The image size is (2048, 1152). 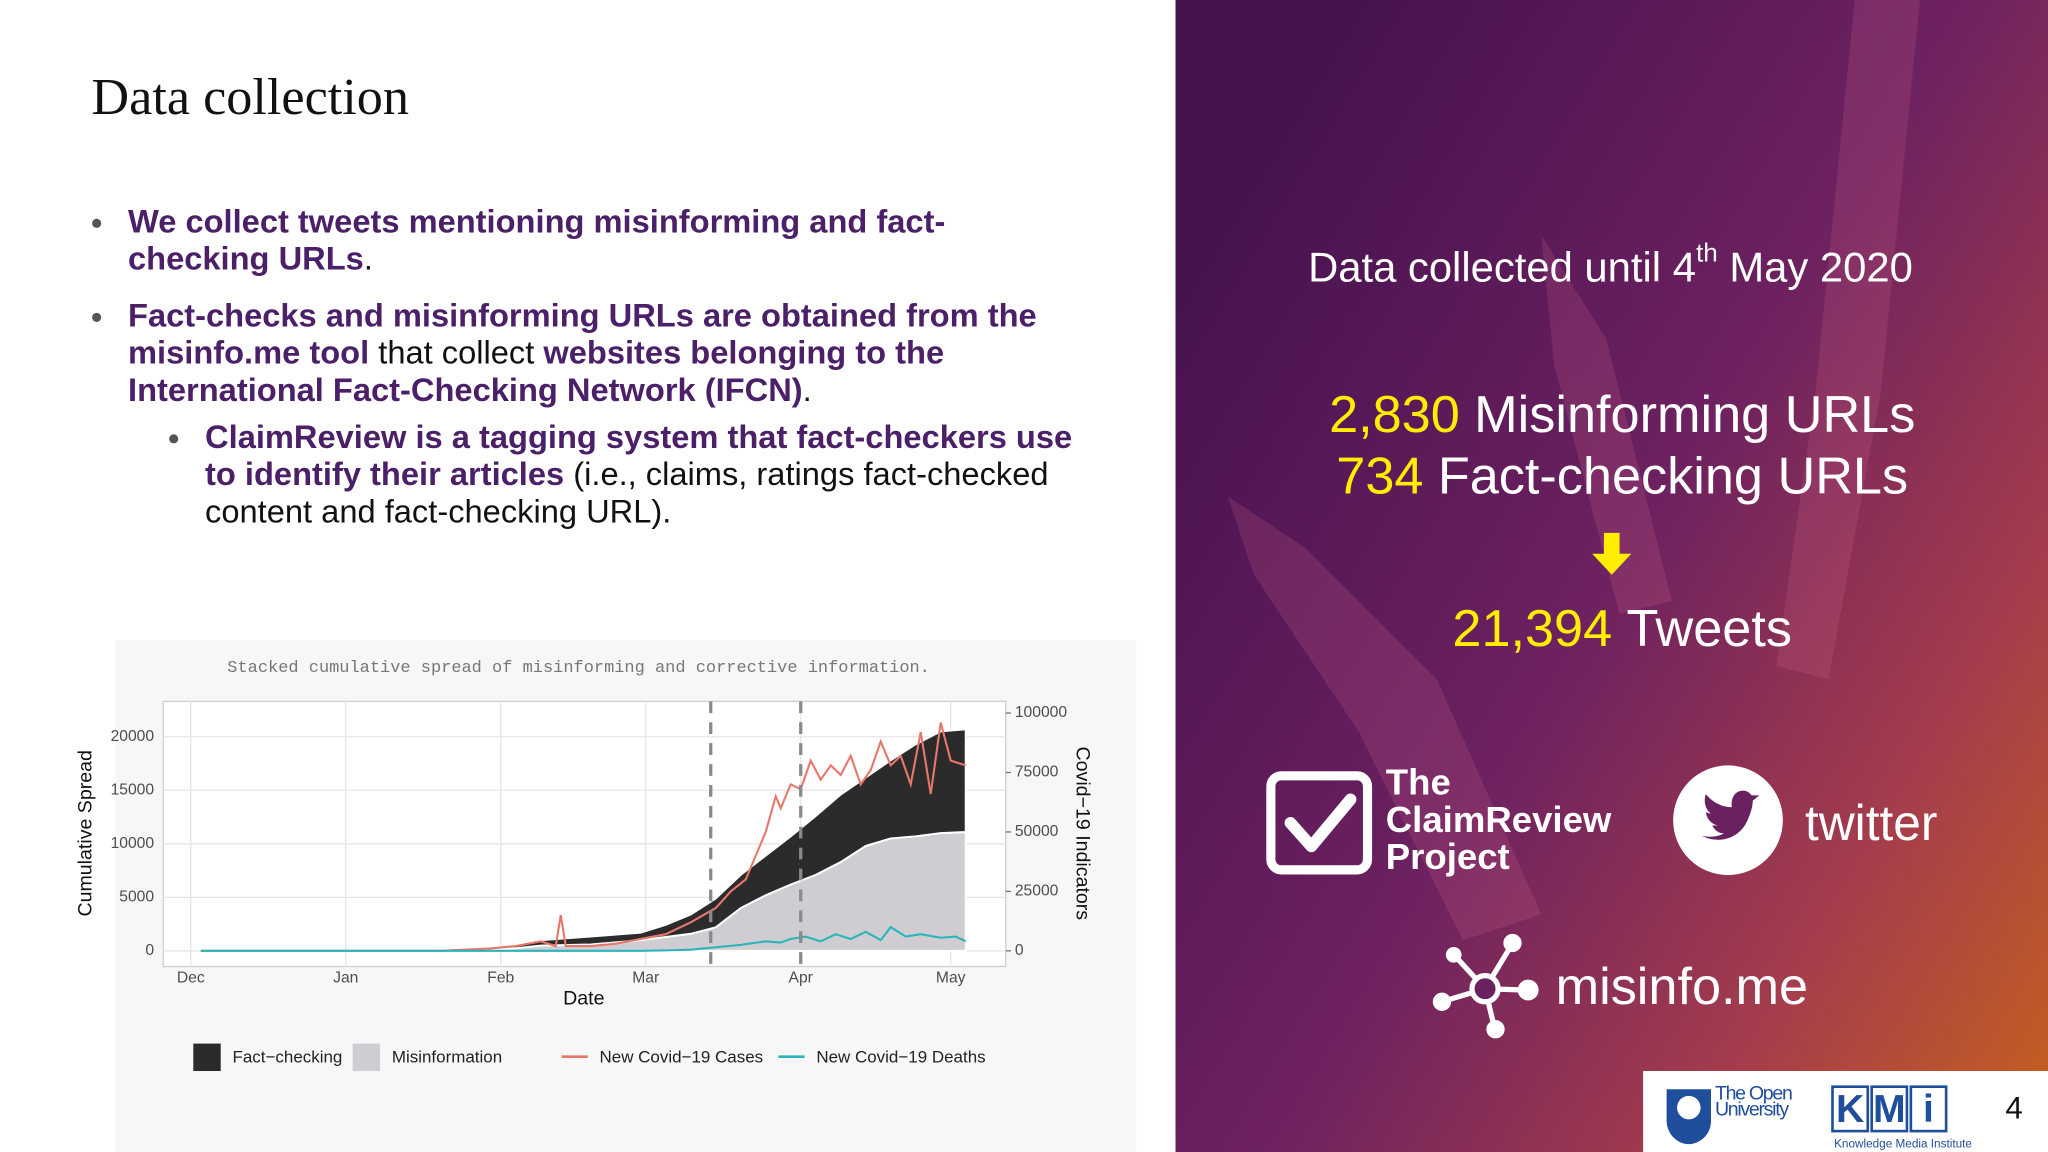 I want to click on stat-label: Tweets, so click(x=1709, y=629).